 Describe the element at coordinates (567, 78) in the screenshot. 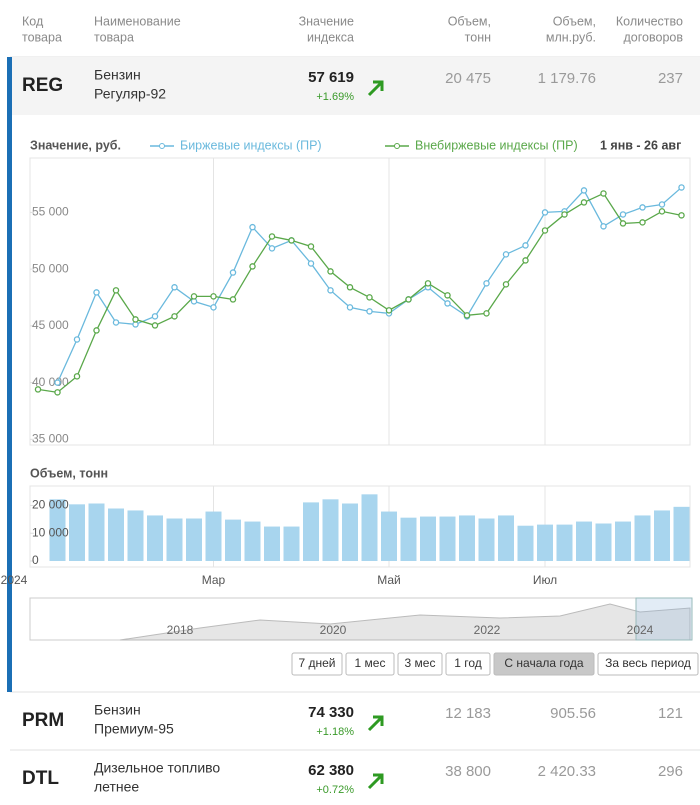

I see `cell: 1 179.76` at that location.